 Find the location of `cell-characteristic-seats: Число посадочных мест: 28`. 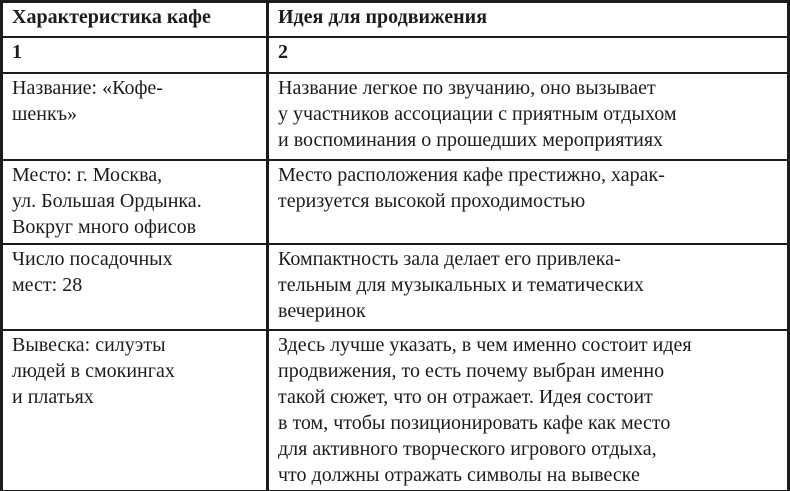

cell-characteristic-seats: Число посадочных мест: 28 is located at coordinates (134, 287).